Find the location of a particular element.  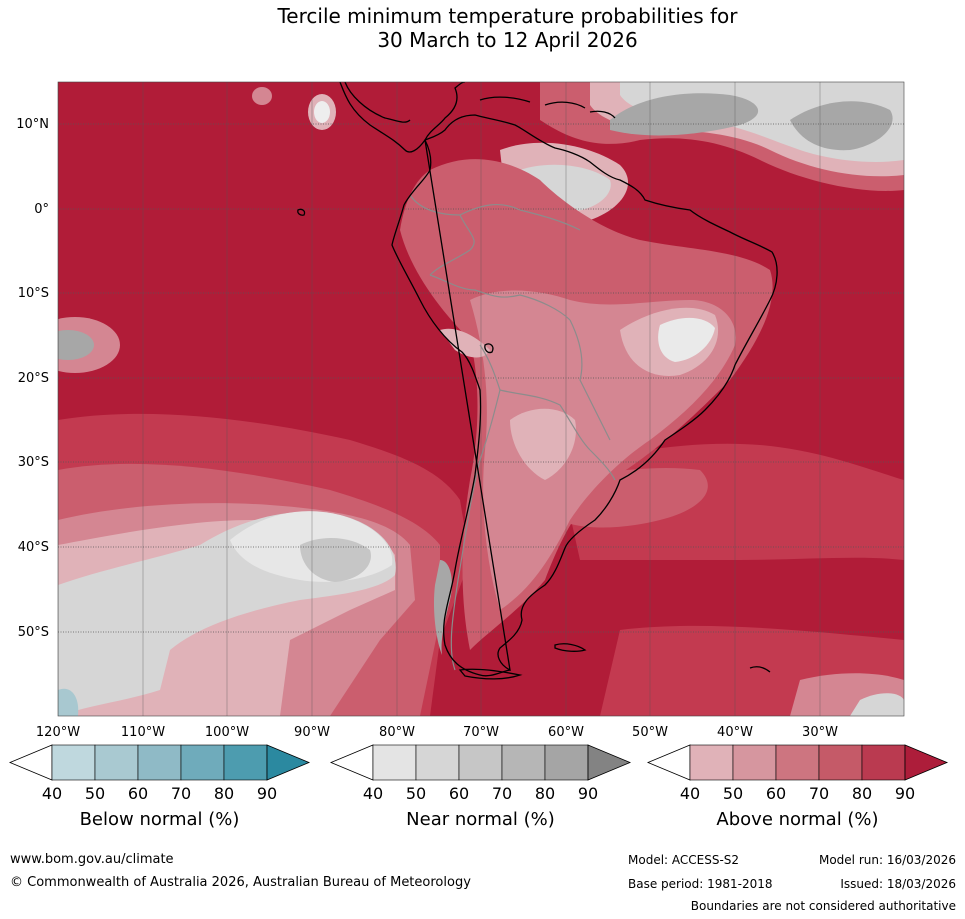

region-land-near-white is located at coordinates (686, 339).